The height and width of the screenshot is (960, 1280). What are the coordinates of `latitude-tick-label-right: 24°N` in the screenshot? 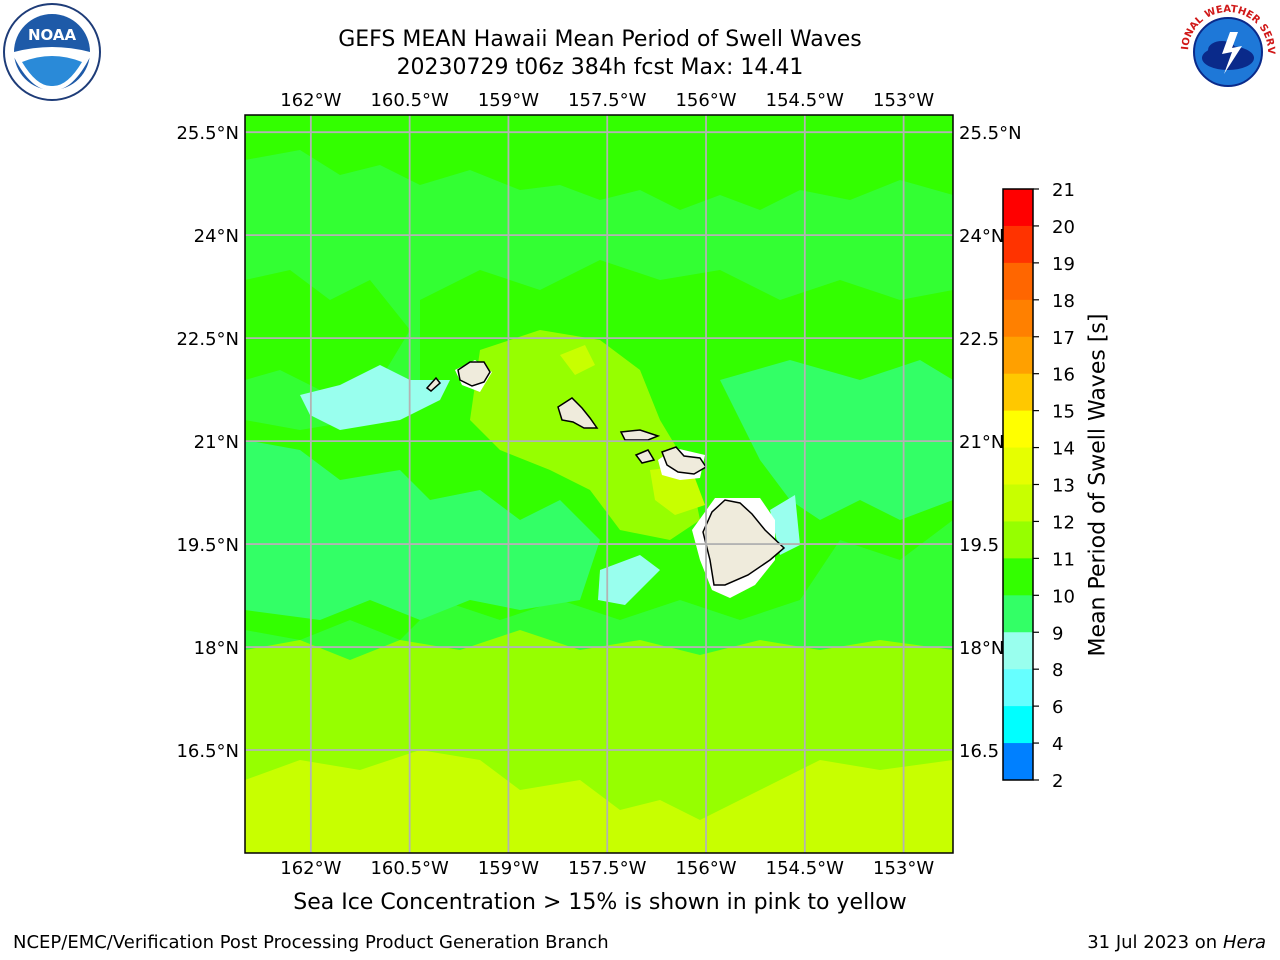 It's located at (981, 236).